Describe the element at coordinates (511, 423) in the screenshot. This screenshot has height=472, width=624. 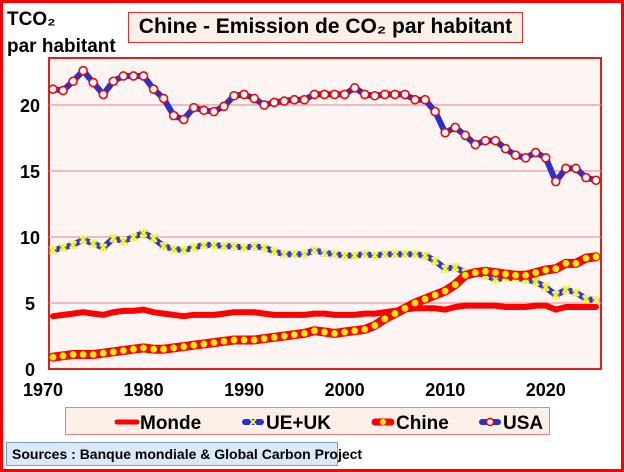
I see `legend-item-usa: USA` at that location.